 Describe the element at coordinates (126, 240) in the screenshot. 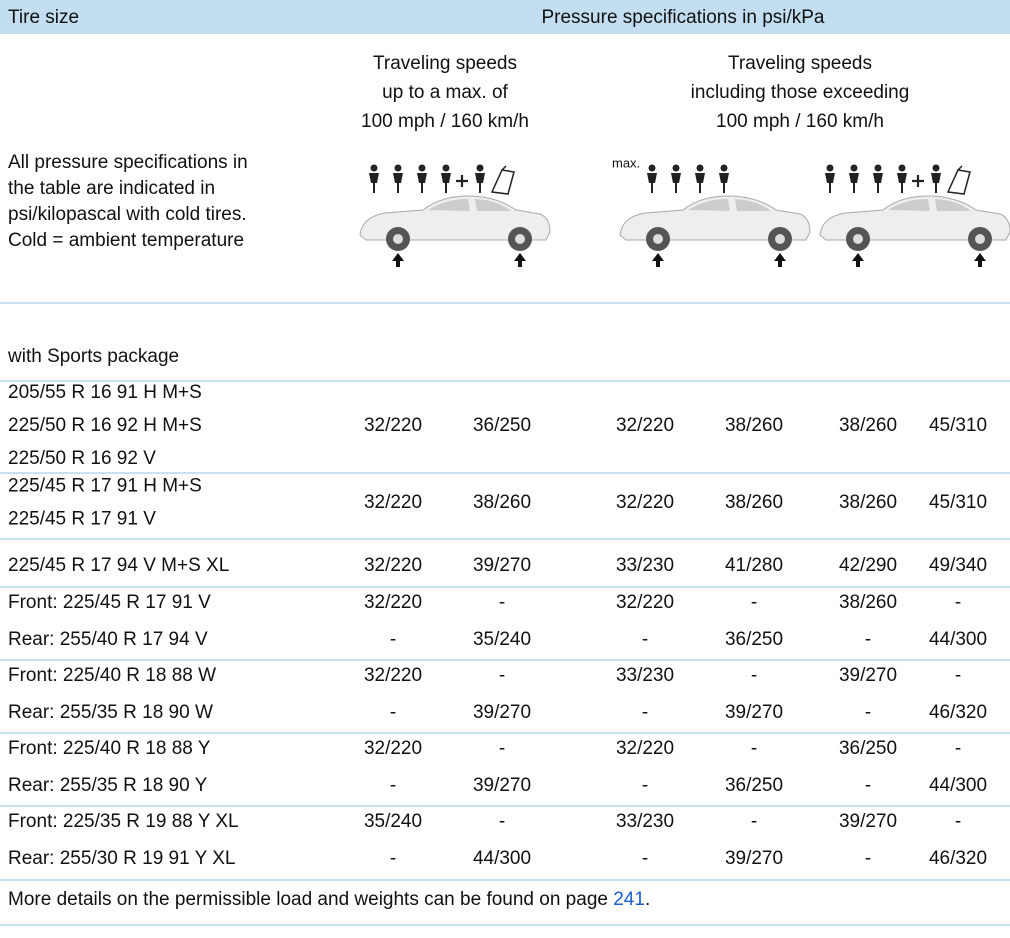

I see `note-line: Cold = ambient temperature` at that location.